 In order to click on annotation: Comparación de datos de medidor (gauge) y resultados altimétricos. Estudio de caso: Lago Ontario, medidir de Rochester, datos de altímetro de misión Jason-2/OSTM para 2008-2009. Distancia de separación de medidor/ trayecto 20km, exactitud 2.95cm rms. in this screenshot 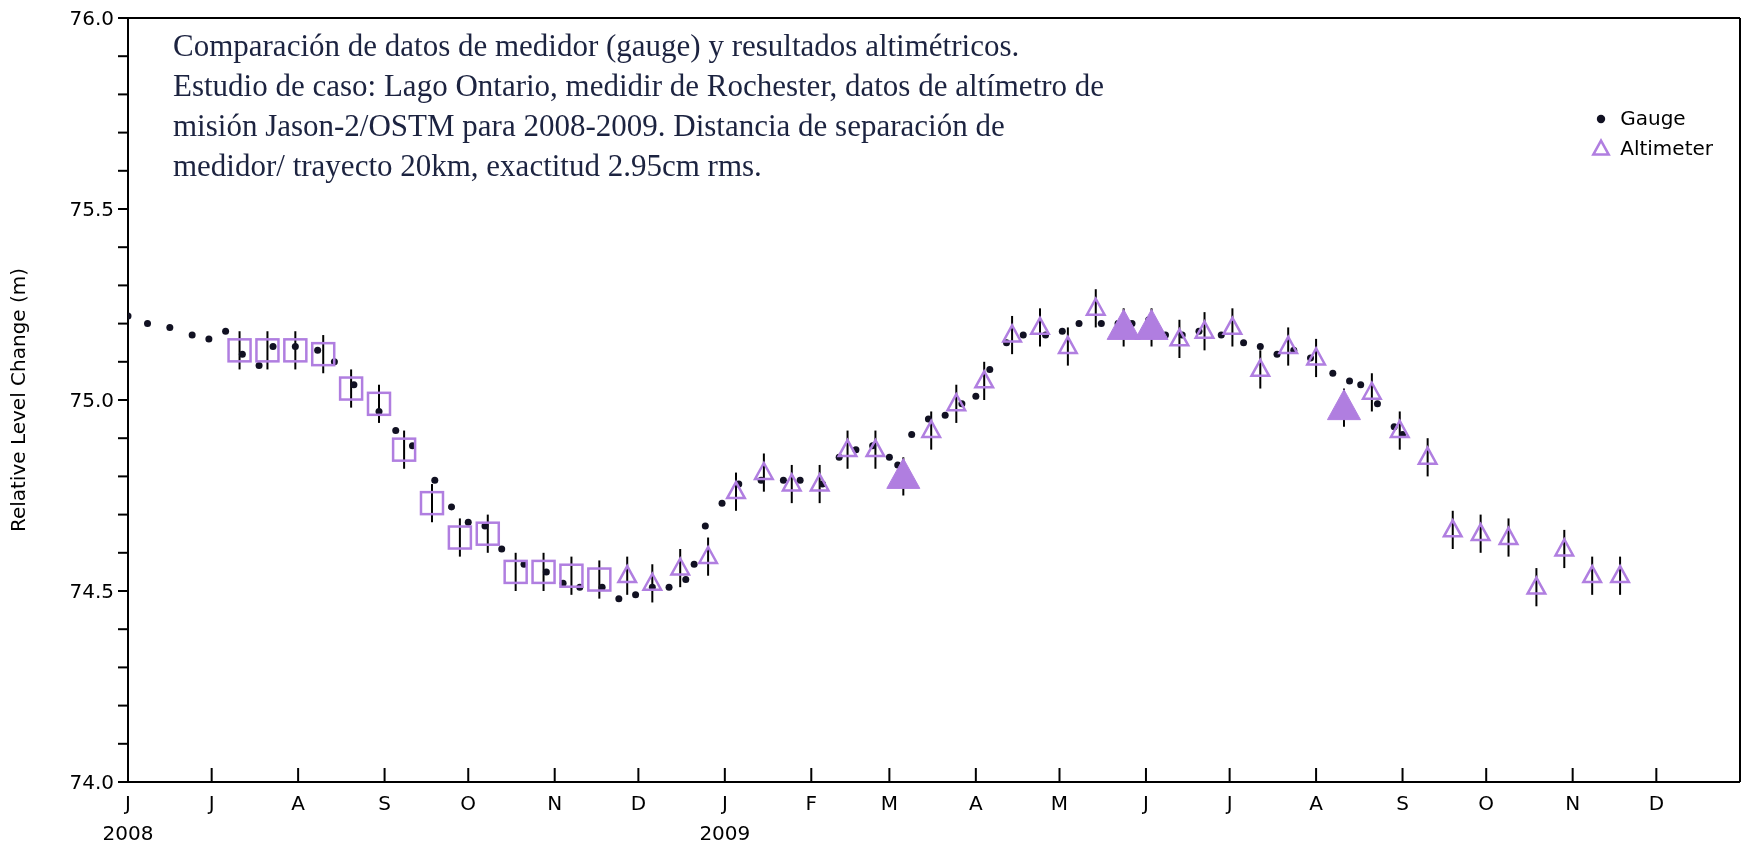, I will do `click(639, 106)`.